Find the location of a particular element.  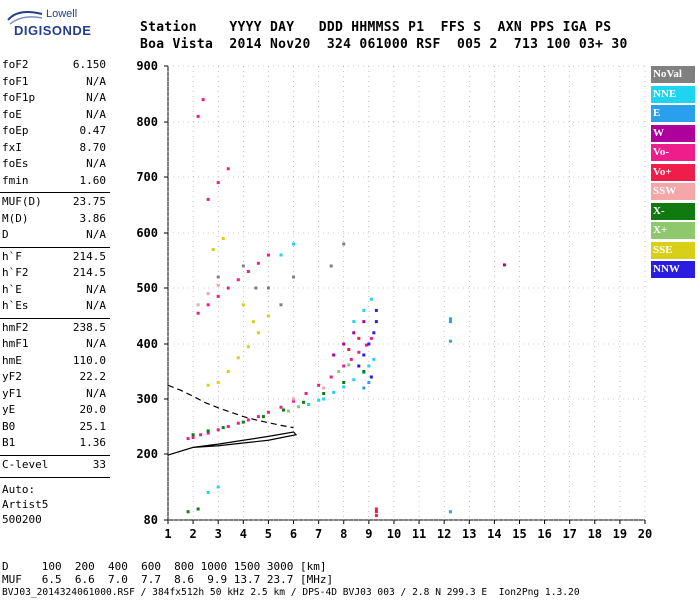

param-name: fxI is located at coordinates (12, 147).